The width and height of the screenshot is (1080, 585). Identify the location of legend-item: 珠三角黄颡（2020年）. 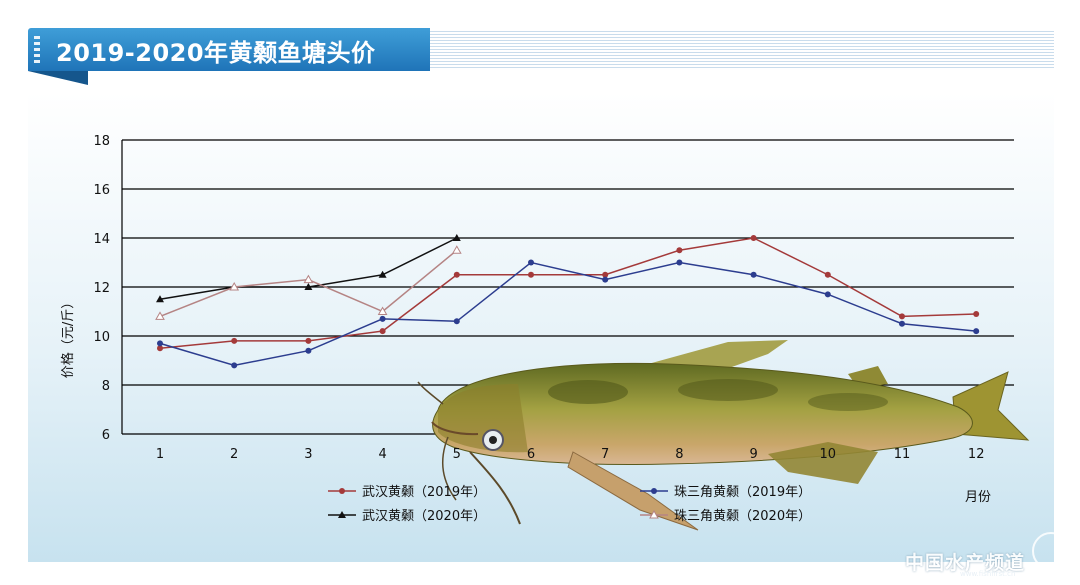
(725, 516).